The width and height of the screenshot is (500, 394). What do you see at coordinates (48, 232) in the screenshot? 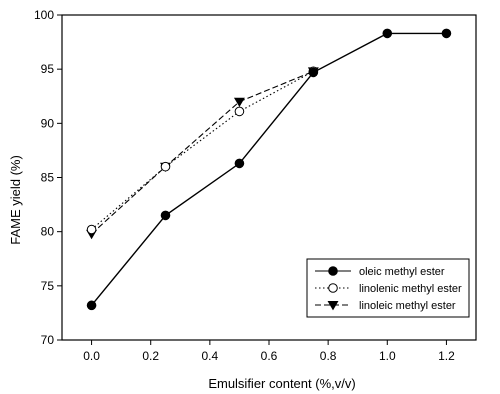
I see `y-tick-label: 80` at bounding box center [48, 232].